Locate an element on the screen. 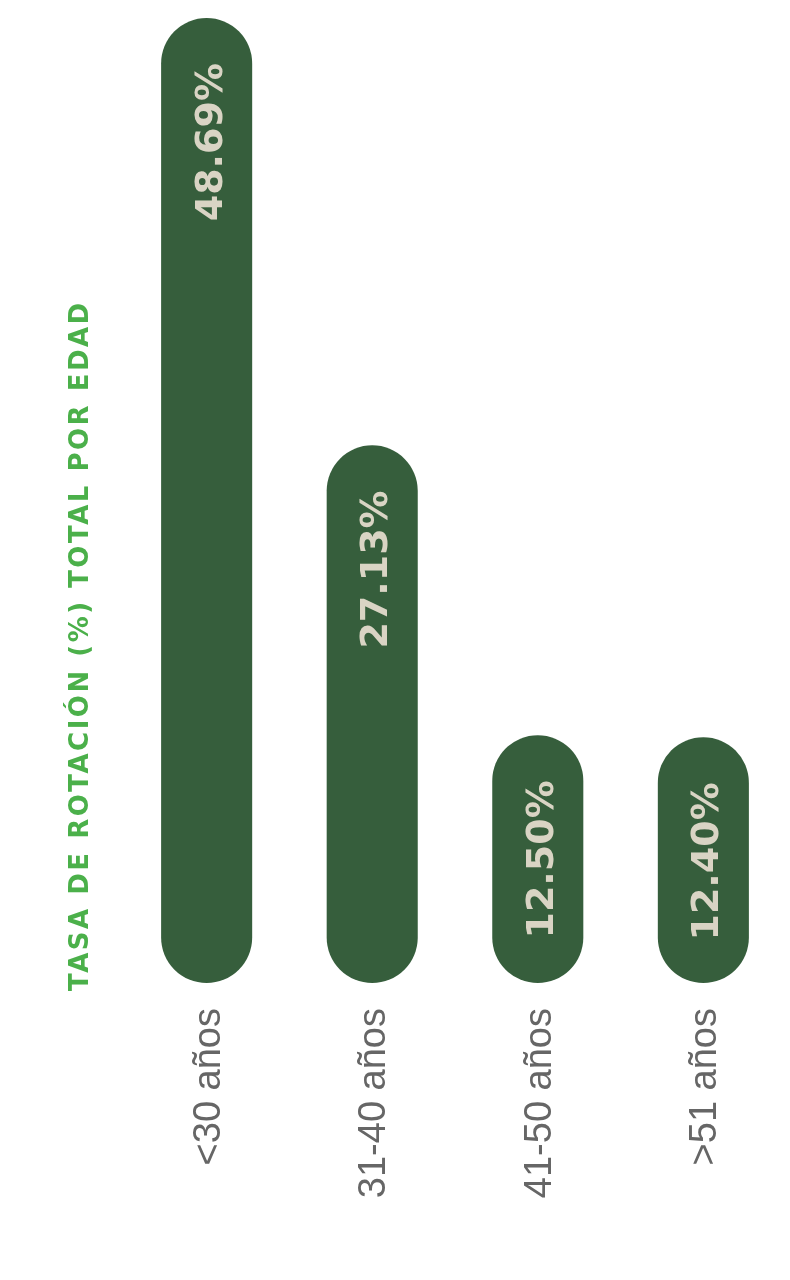 The image size is (790, 1280). x-tick-label: <30 años is located at coordinates (206, 1087).